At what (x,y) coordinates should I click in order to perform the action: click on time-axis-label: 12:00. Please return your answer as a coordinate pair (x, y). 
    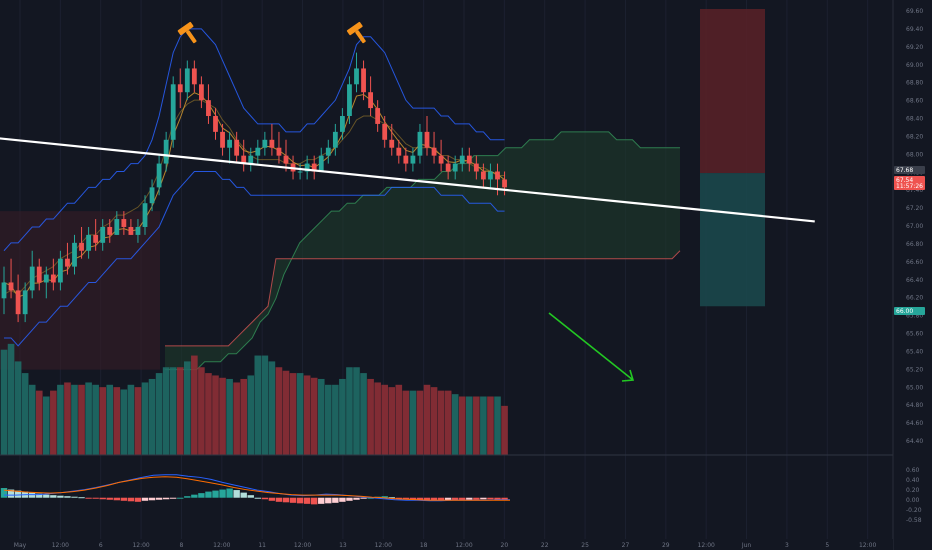
    Looking at the image, I should click on (60, 545).